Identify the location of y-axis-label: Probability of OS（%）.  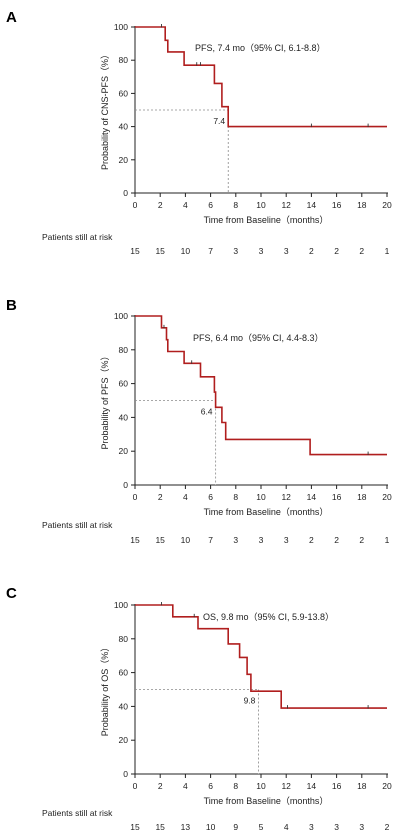
(105, 690).